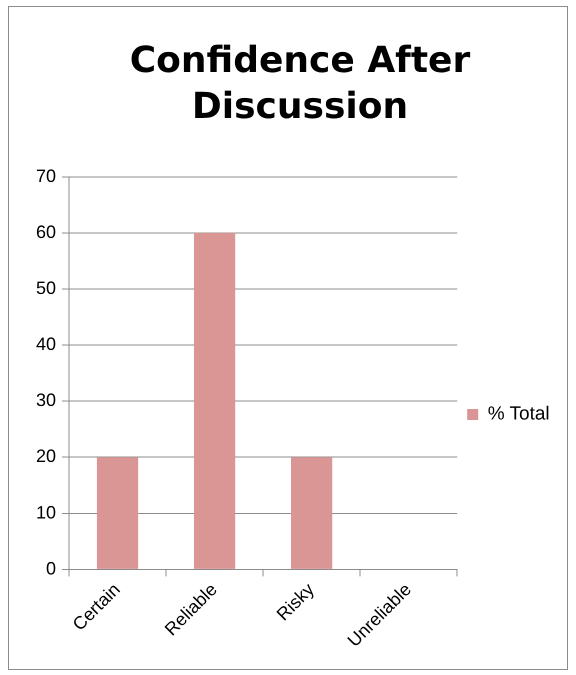 Image resolution: width=576 pixels, height=675 pixels. Describe the element at coordinates (46, 176) in the screenshot. I see `y-tick-label: 70` at that location.